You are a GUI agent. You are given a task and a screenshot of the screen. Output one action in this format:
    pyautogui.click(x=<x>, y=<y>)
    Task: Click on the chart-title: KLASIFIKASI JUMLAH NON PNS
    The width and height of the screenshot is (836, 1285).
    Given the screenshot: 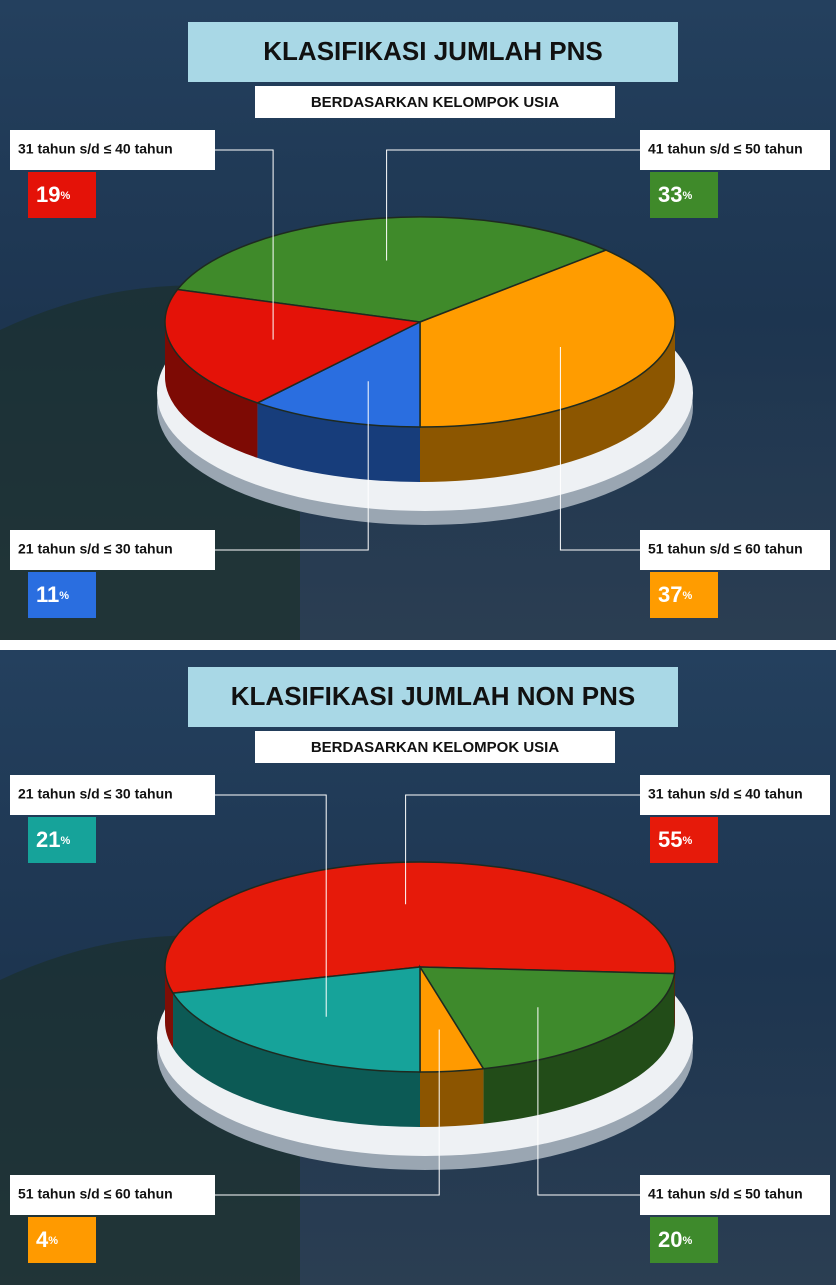 What is the action you would take?
    pyautogui.click(x=433, y=696)
    